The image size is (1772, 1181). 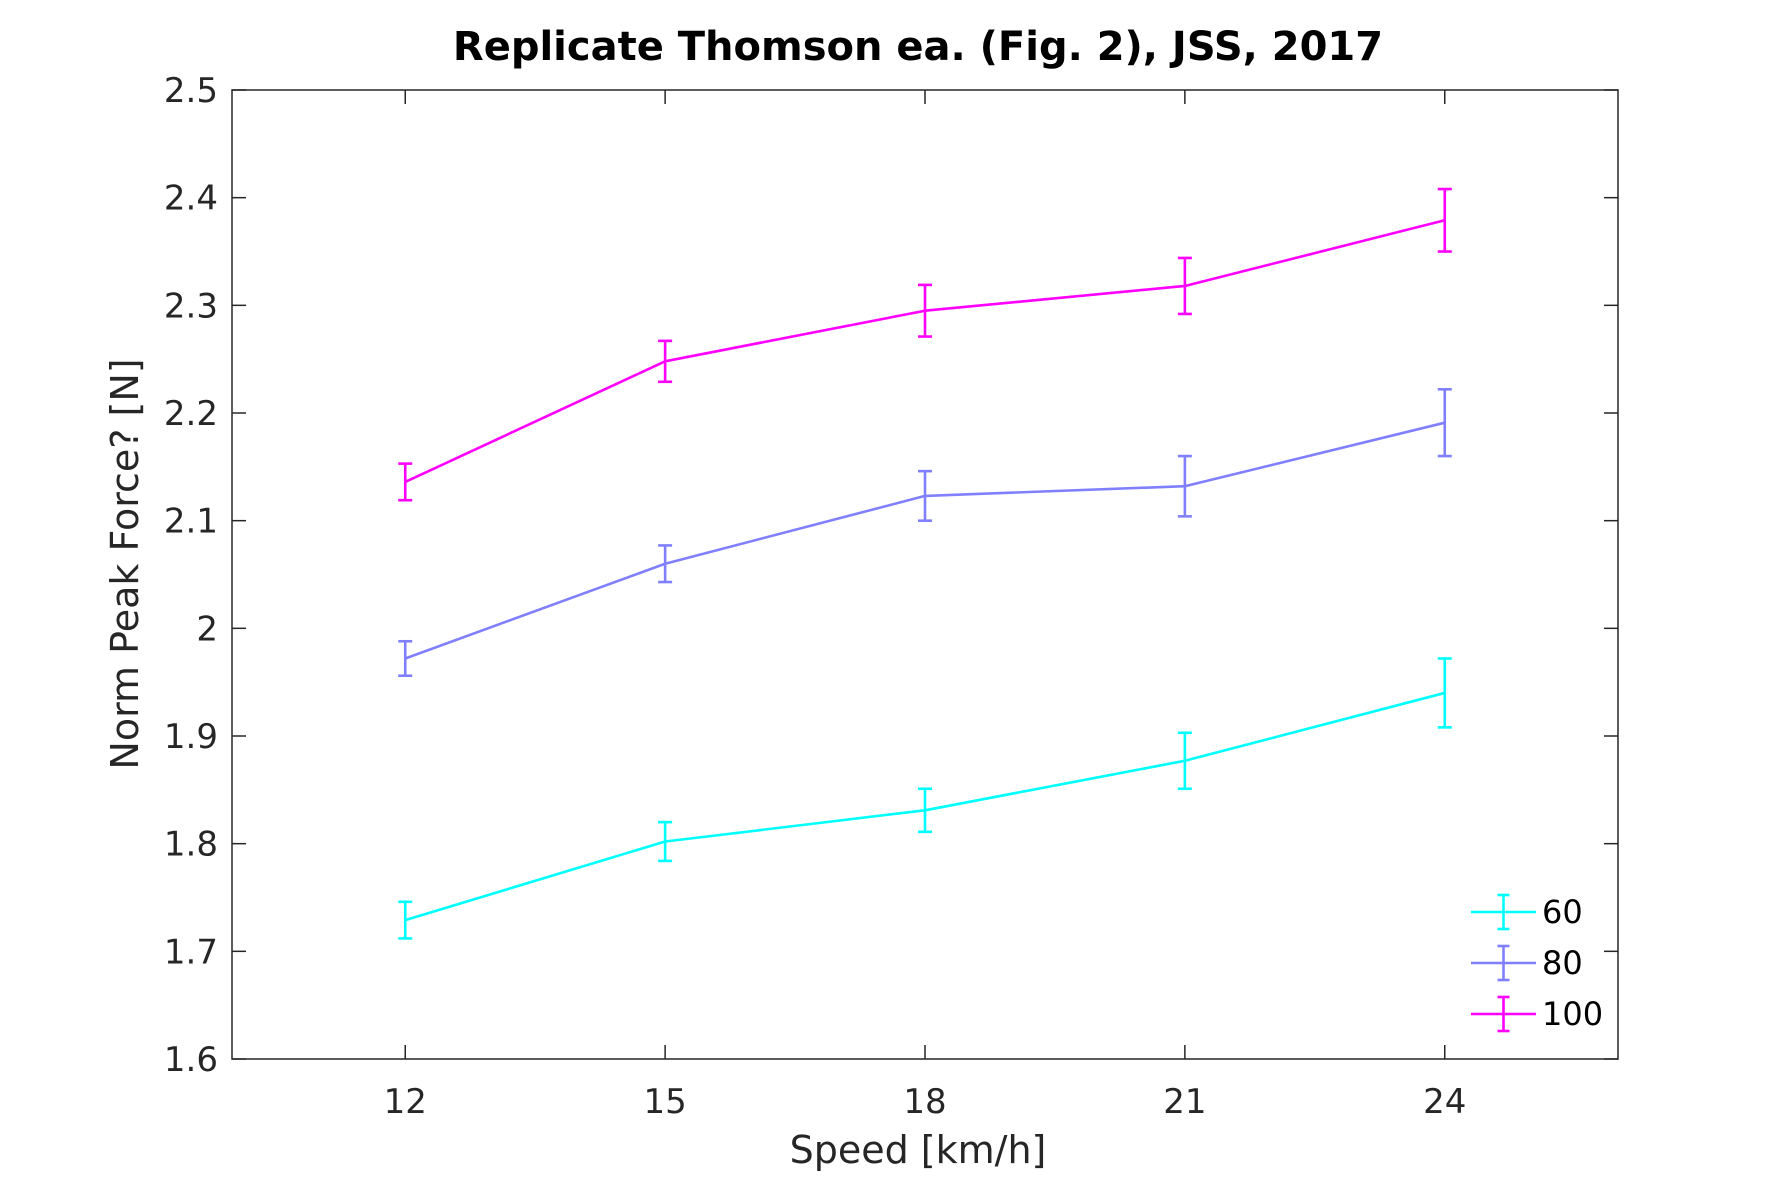 I want to click on x-tick-label: 15, so click(x=664, y=1102).